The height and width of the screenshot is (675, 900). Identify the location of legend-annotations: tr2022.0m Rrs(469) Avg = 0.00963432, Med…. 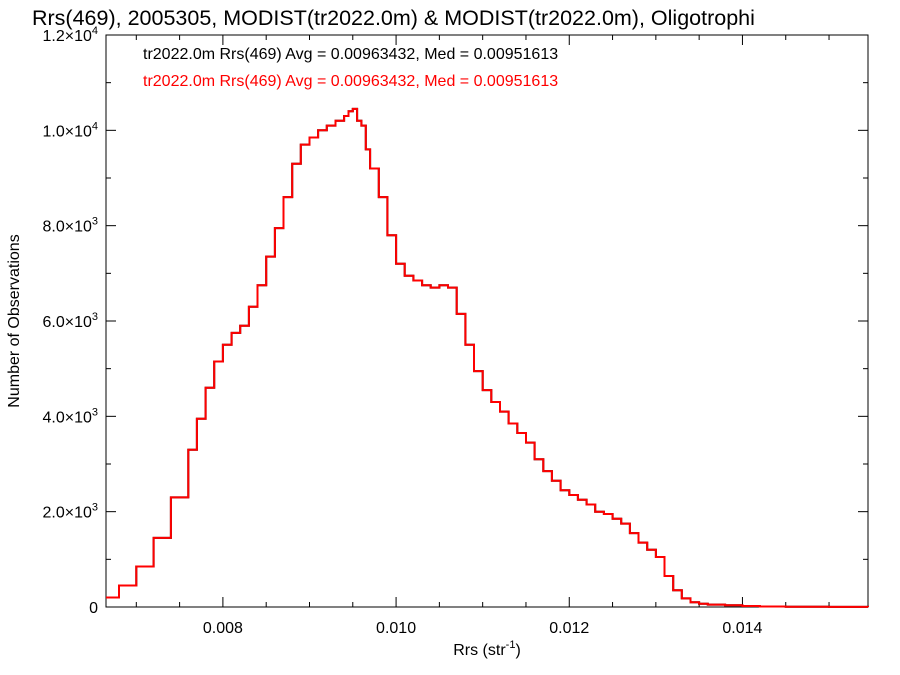
(350, 68).